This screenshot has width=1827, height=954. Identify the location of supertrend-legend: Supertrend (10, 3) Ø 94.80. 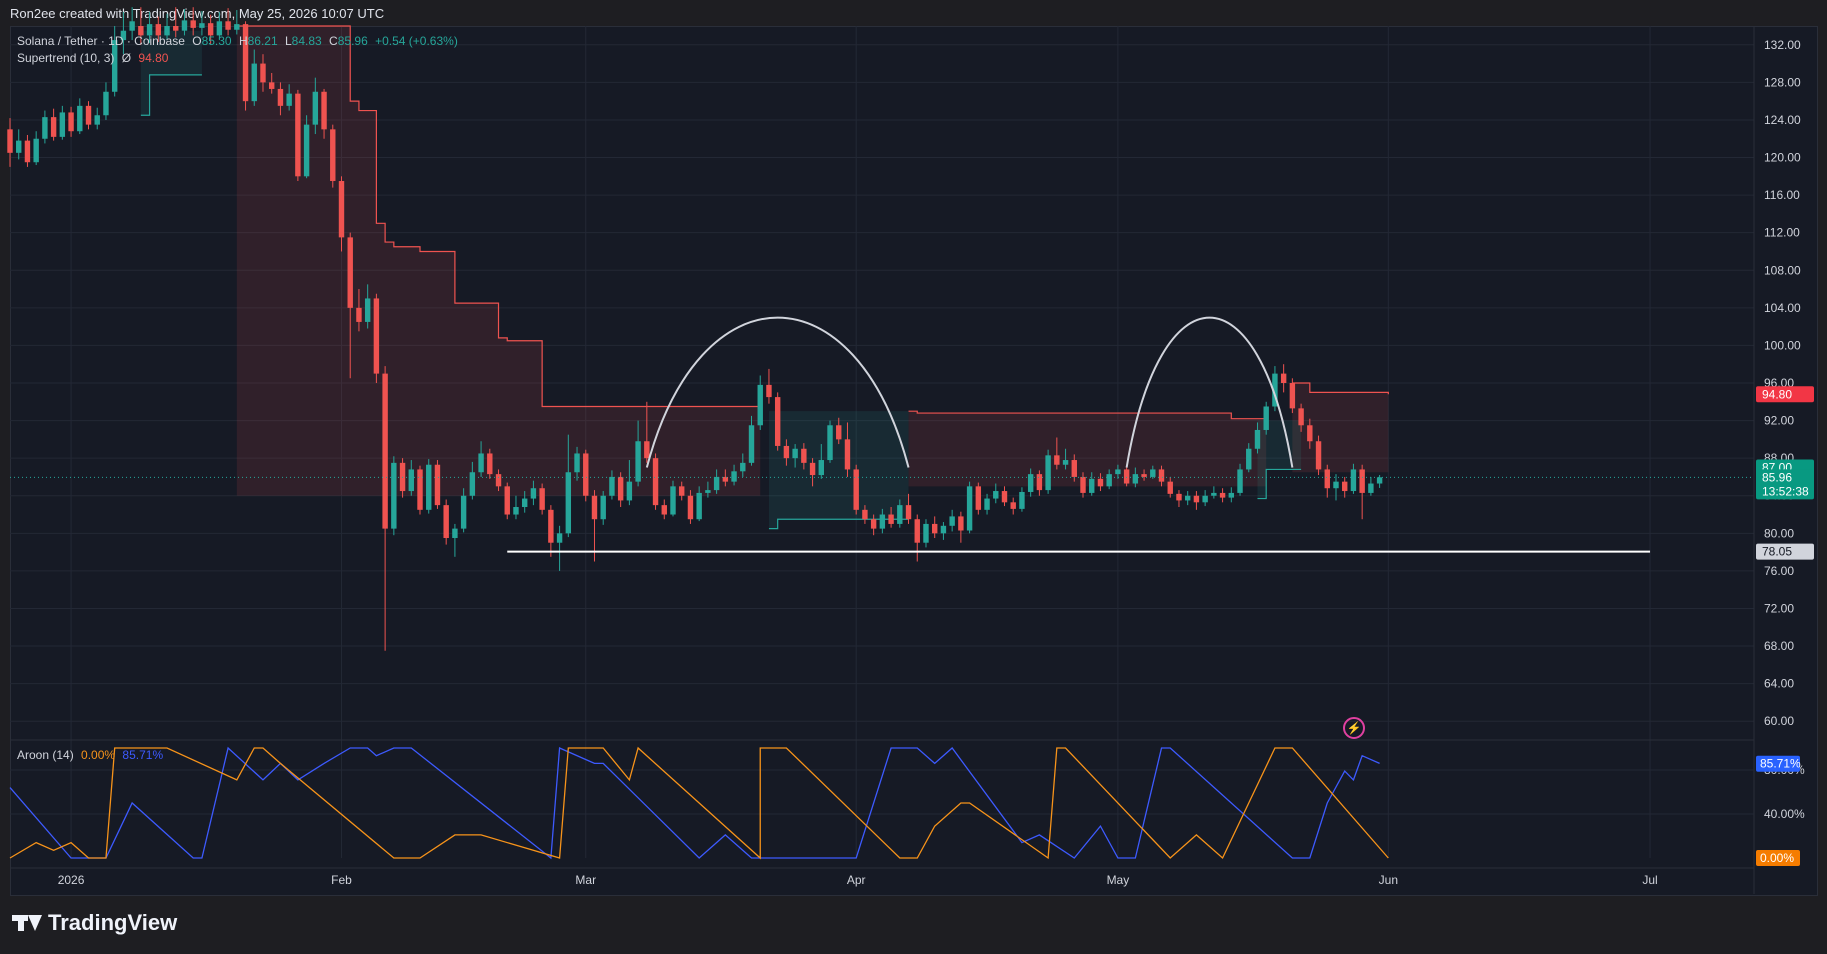
(94, 58).